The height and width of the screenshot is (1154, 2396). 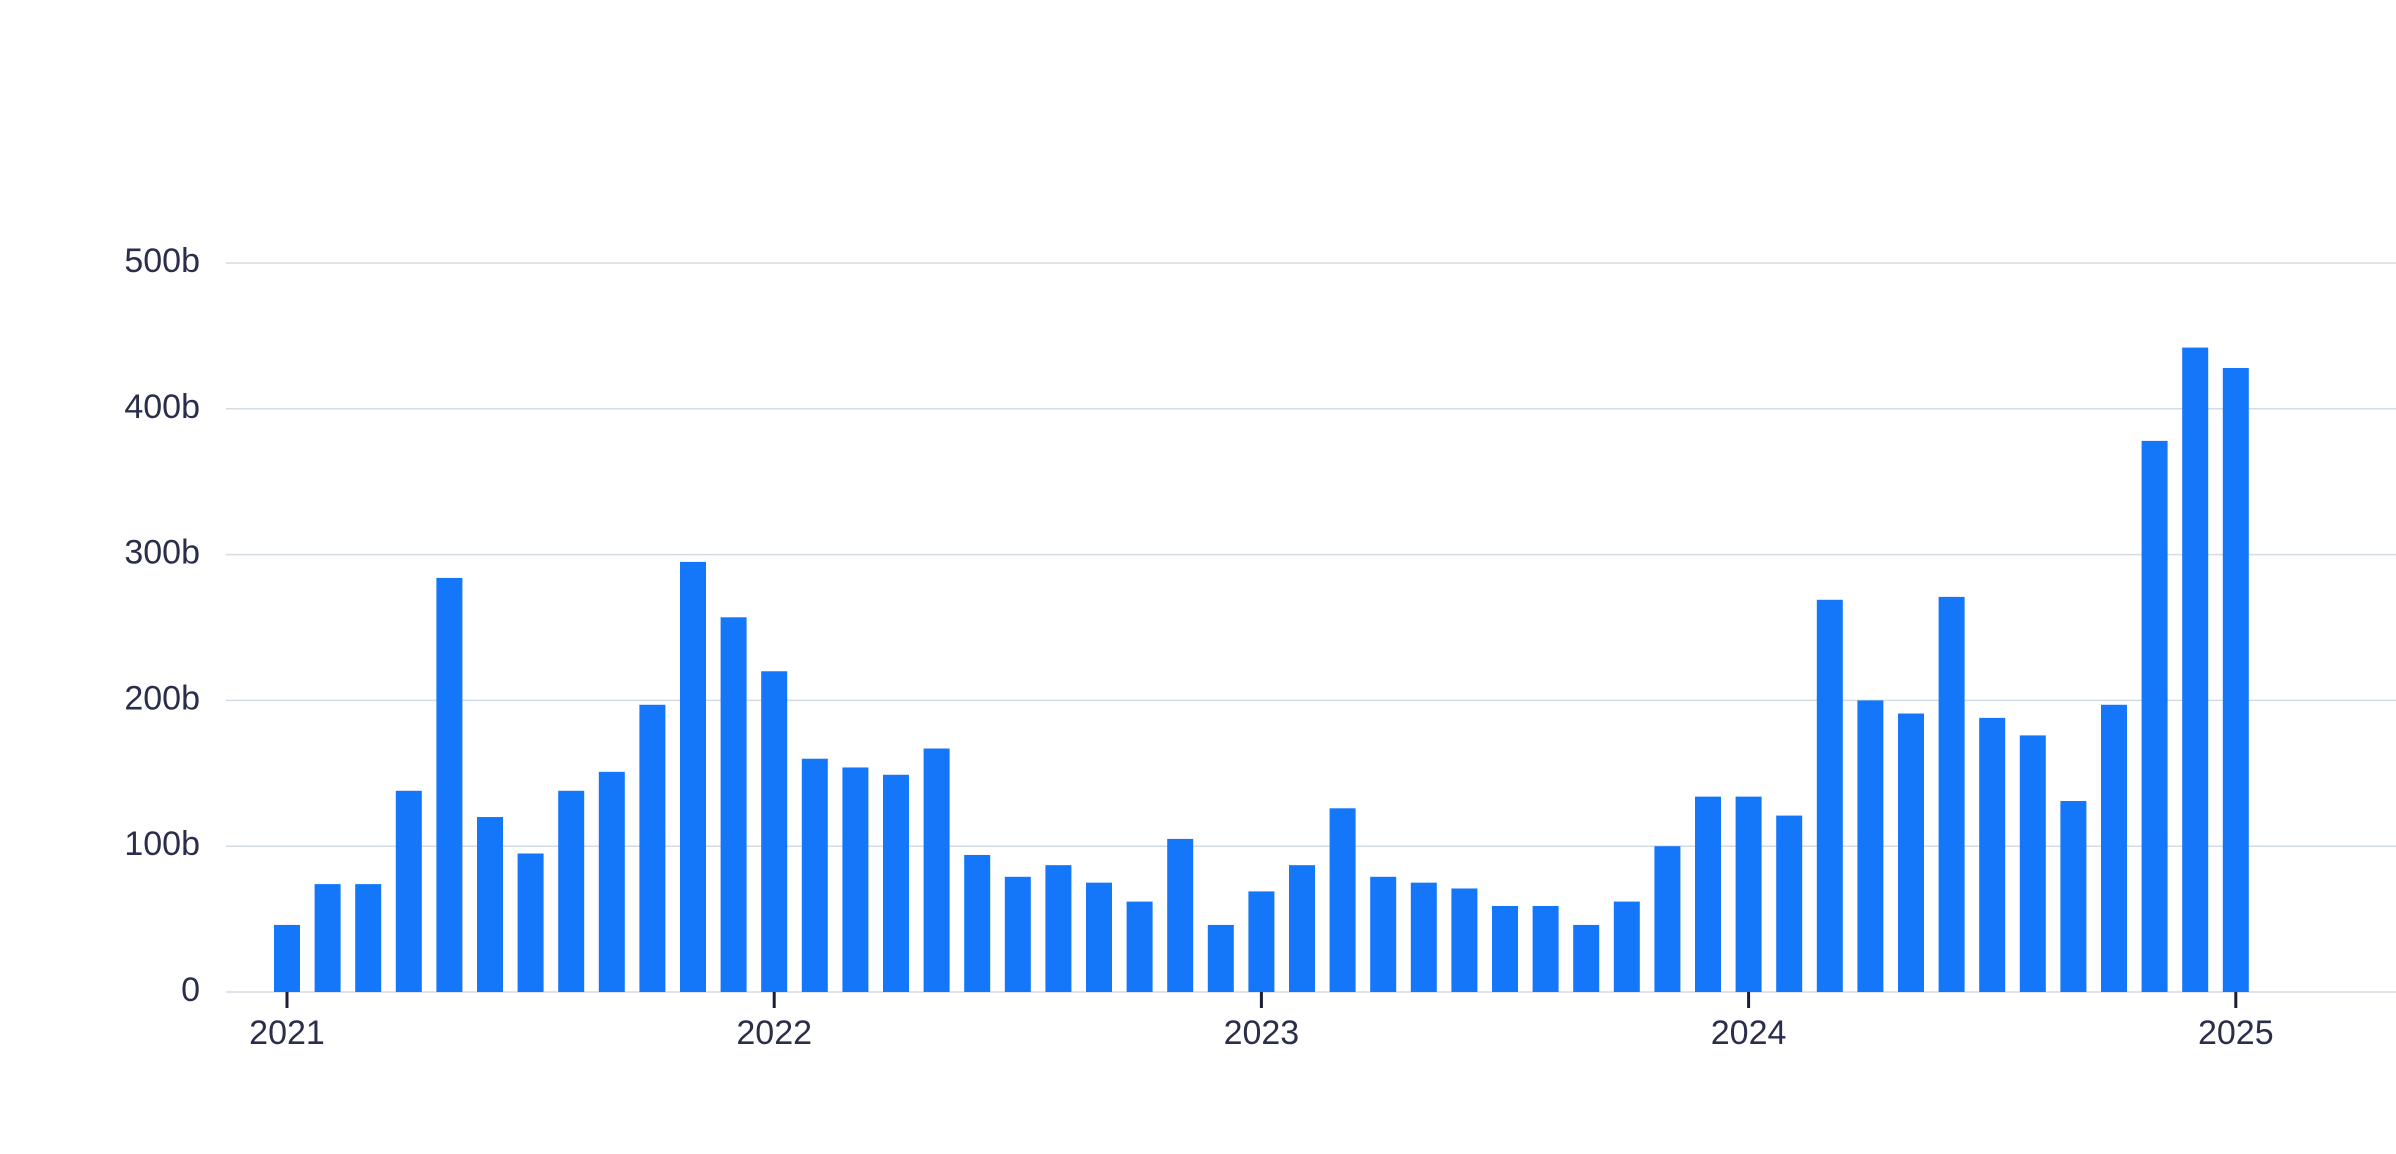 What do you see at coordinates (774, 1033) in the screenshot?
I see `x-tick-label: 2022` at bounding box center [774, 1033].